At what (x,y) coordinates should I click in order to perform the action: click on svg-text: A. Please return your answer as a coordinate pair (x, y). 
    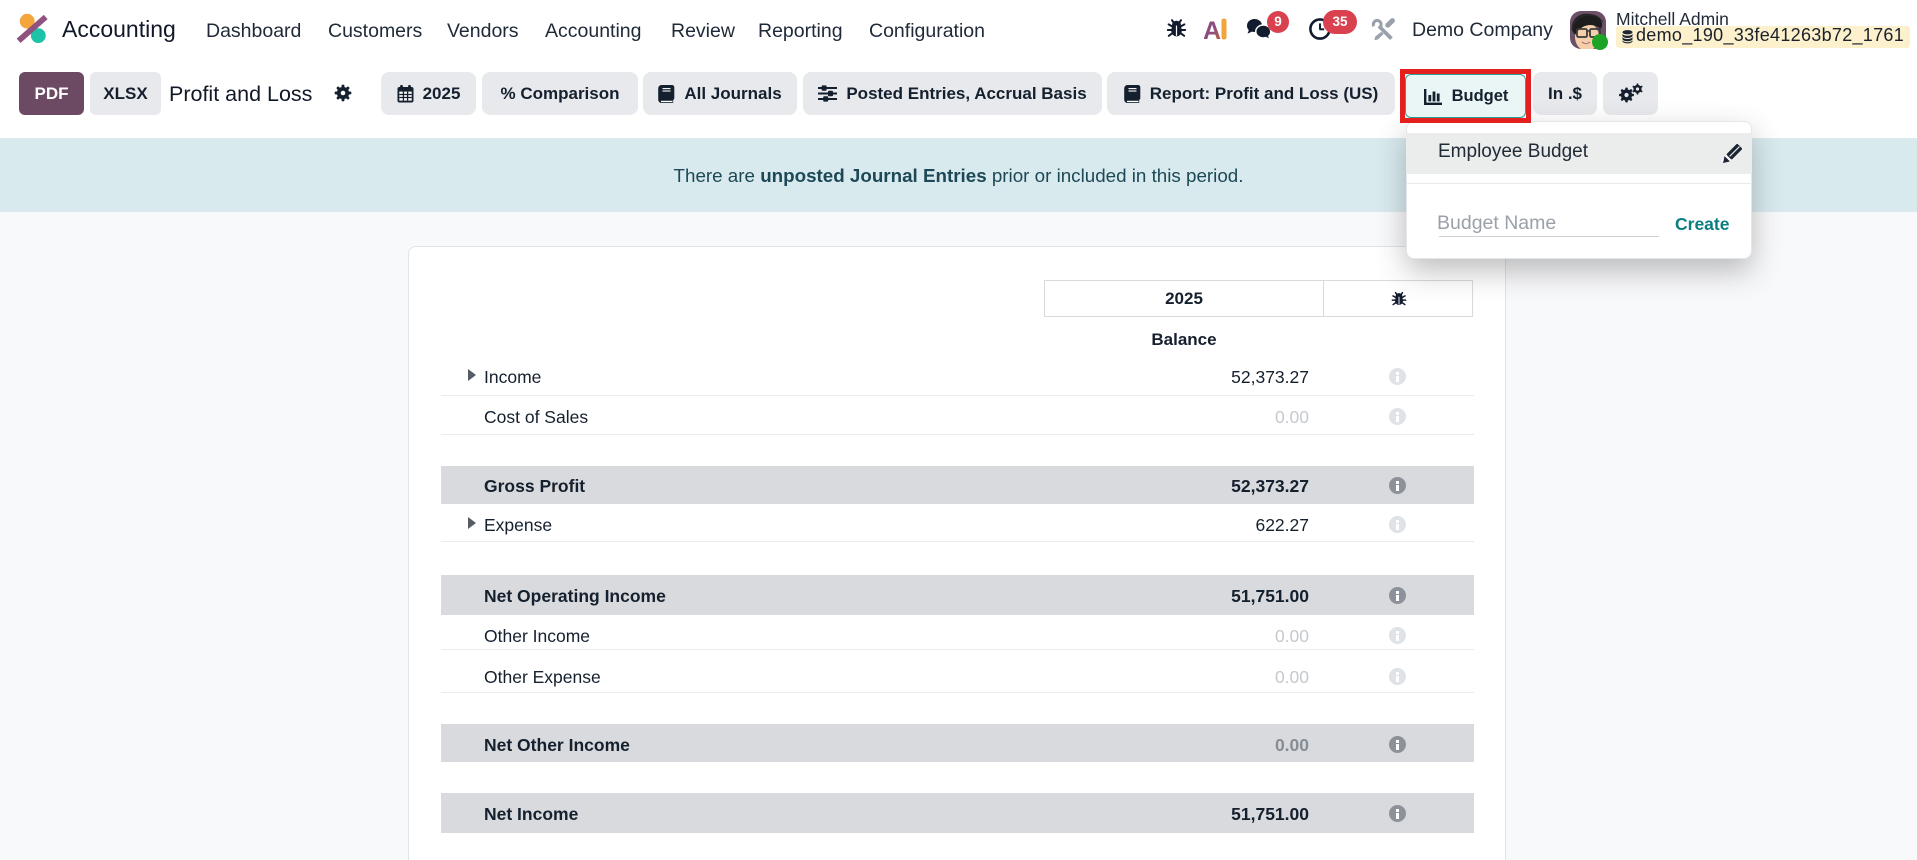
    Looking at the image, I should click on (1212, 29).